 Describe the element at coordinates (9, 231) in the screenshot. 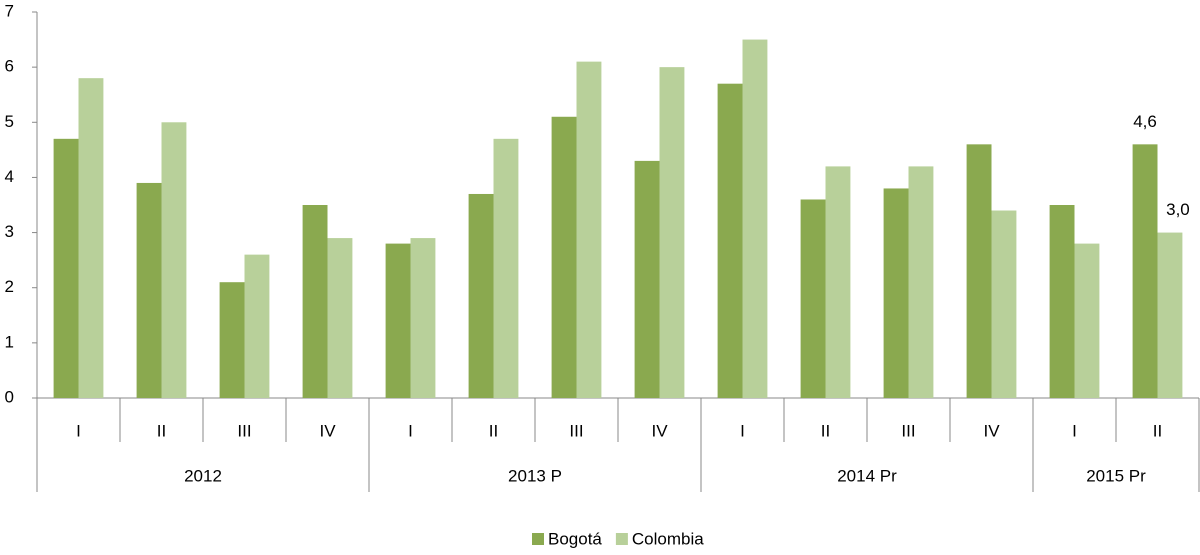

I see `y-tick-label: 3` at that location.